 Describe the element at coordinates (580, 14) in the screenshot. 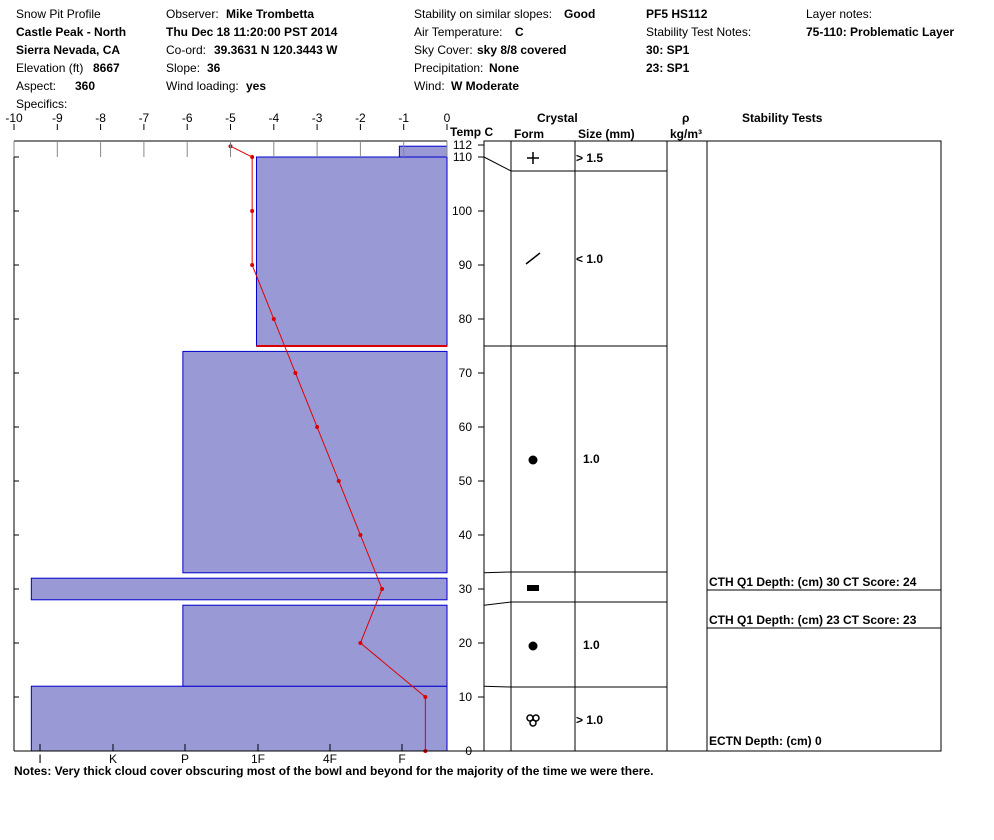

I see `stability-value: Good` at that location.